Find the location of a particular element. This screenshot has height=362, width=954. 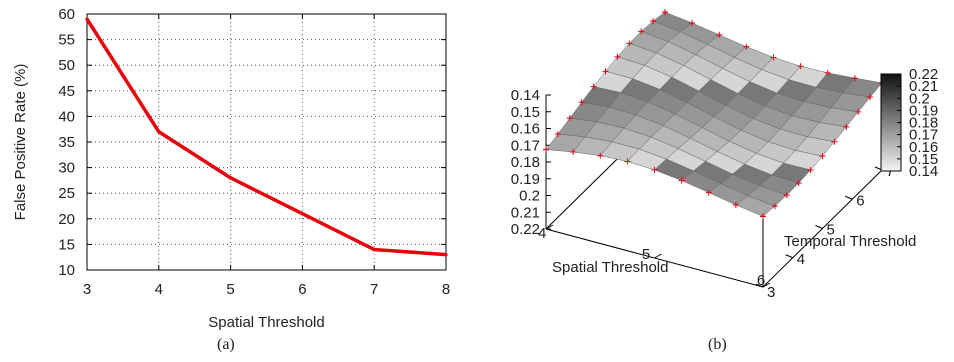

y-tick-label: 5 is located at coordinates (831, 230).